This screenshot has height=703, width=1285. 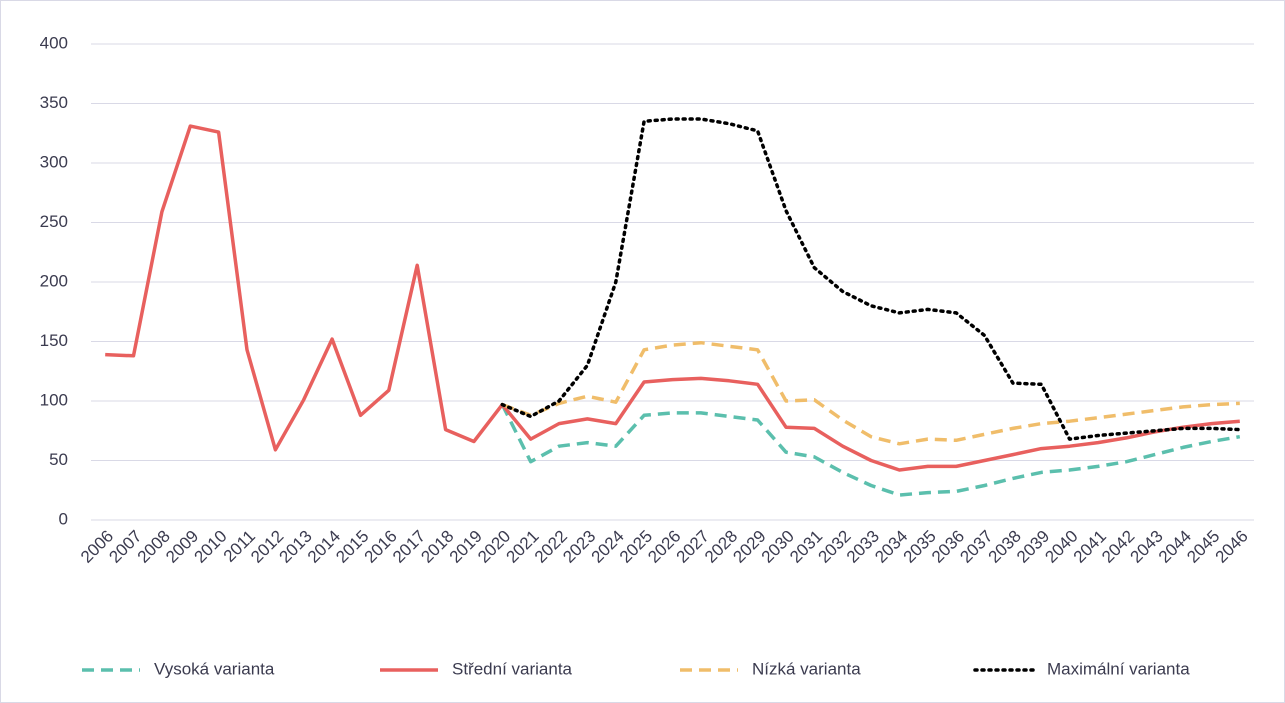 I want to click on legend-label: Maximální varianta, so click(x=1118, y=668).